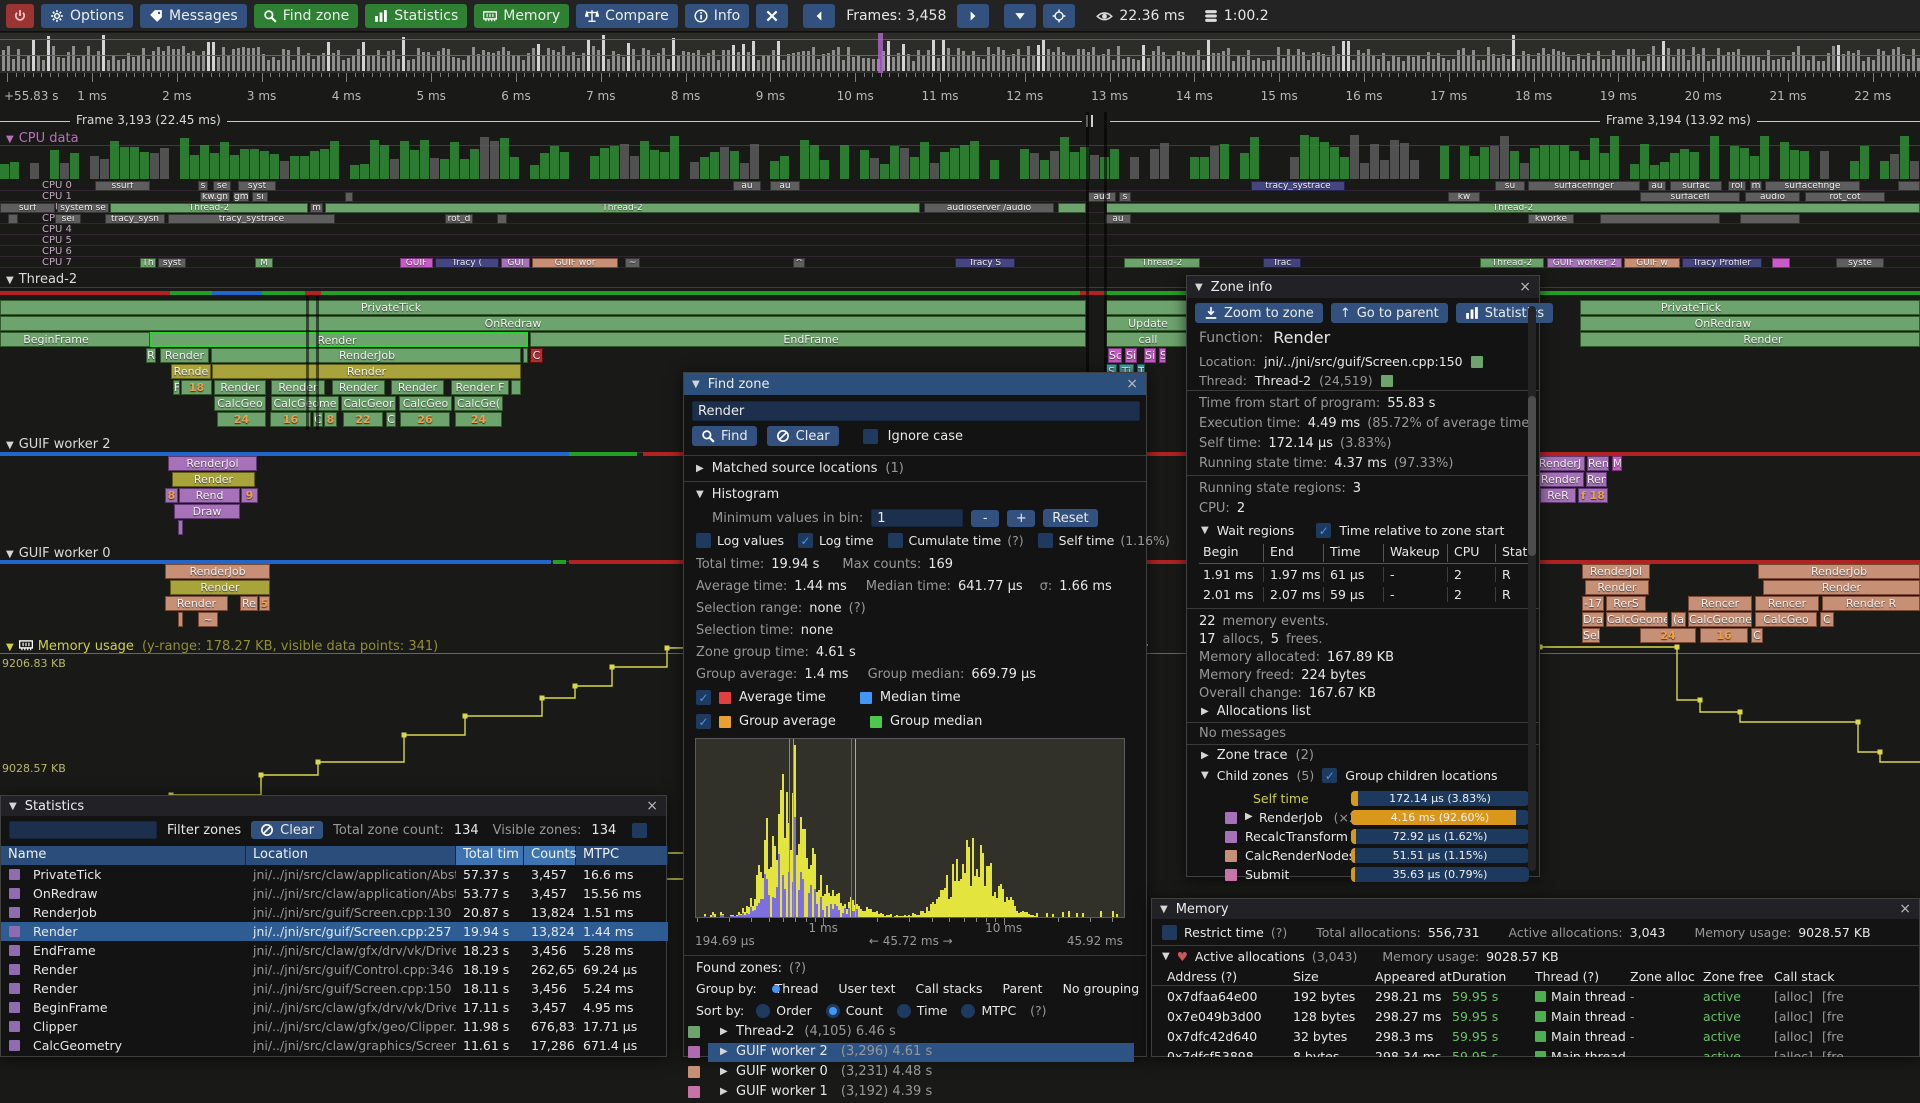 The image size is (1920, 1103). Describe the element at coordinates (1787, 603) in the screenshot. I see `timeline-zone: Rencer` at that location.